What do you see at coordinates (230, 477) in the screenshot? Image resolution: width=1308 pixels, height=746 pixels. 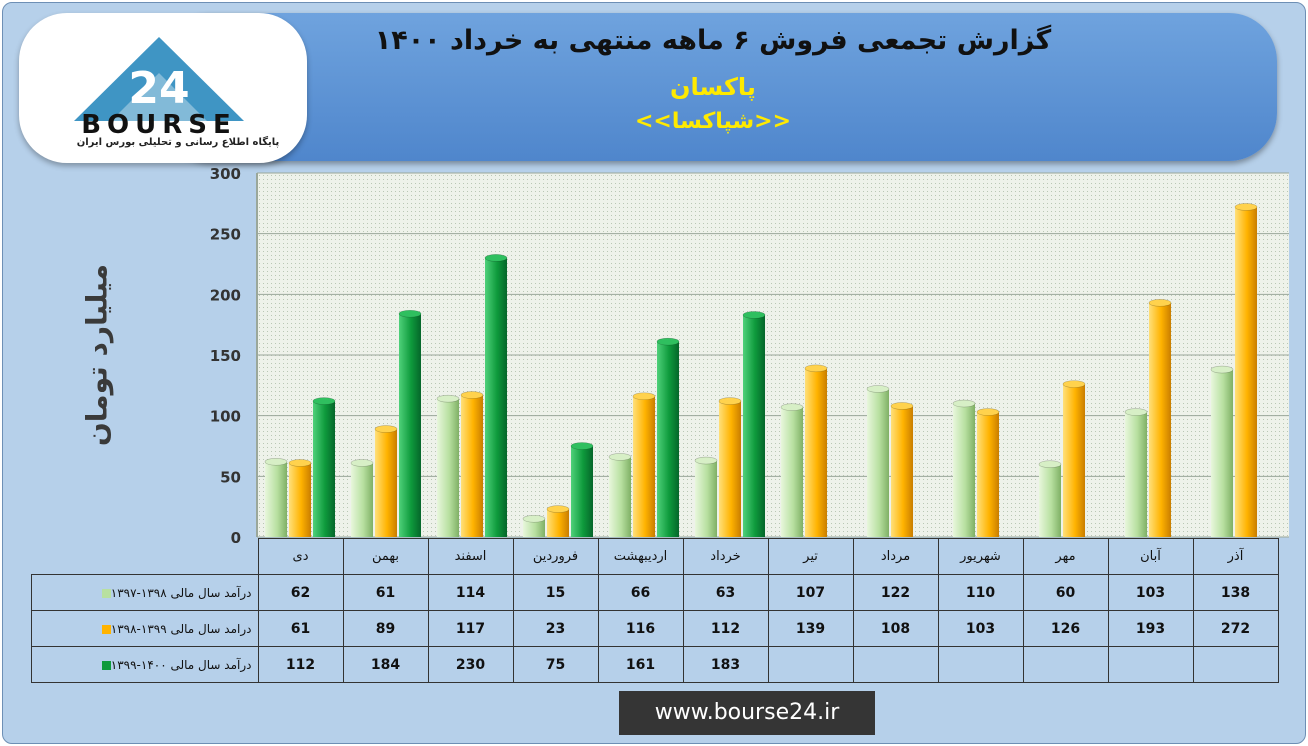 I see `y-tick-label: 50` at bounding box center [230, 477].